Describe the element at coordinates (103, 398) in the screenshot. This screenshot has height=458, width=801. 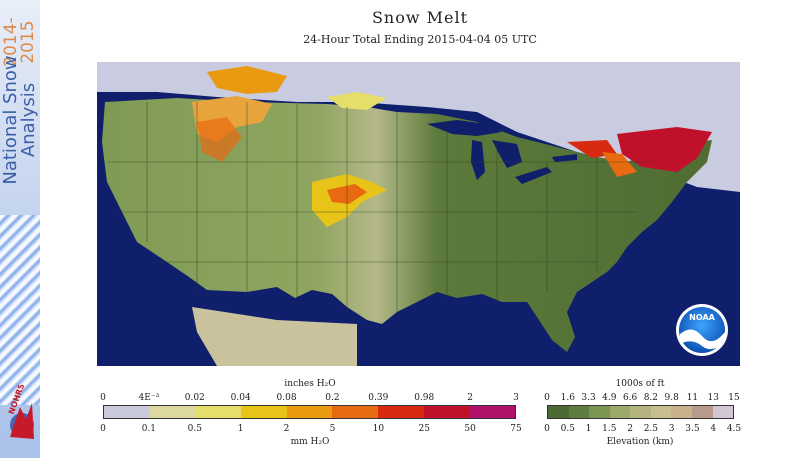
I see `melt-legend-top-tick: 0` at that location.